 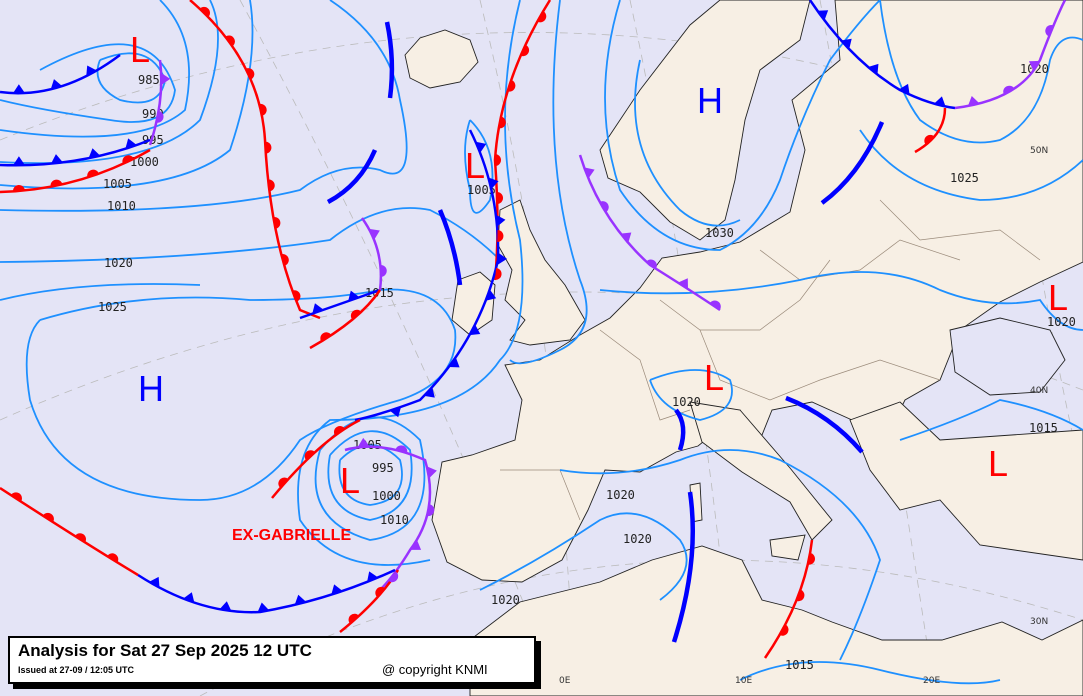 What do you see at coordinates (743, 681) in the screenshot?
I see `lon-label: 10E` at bounding box center [743, 681].